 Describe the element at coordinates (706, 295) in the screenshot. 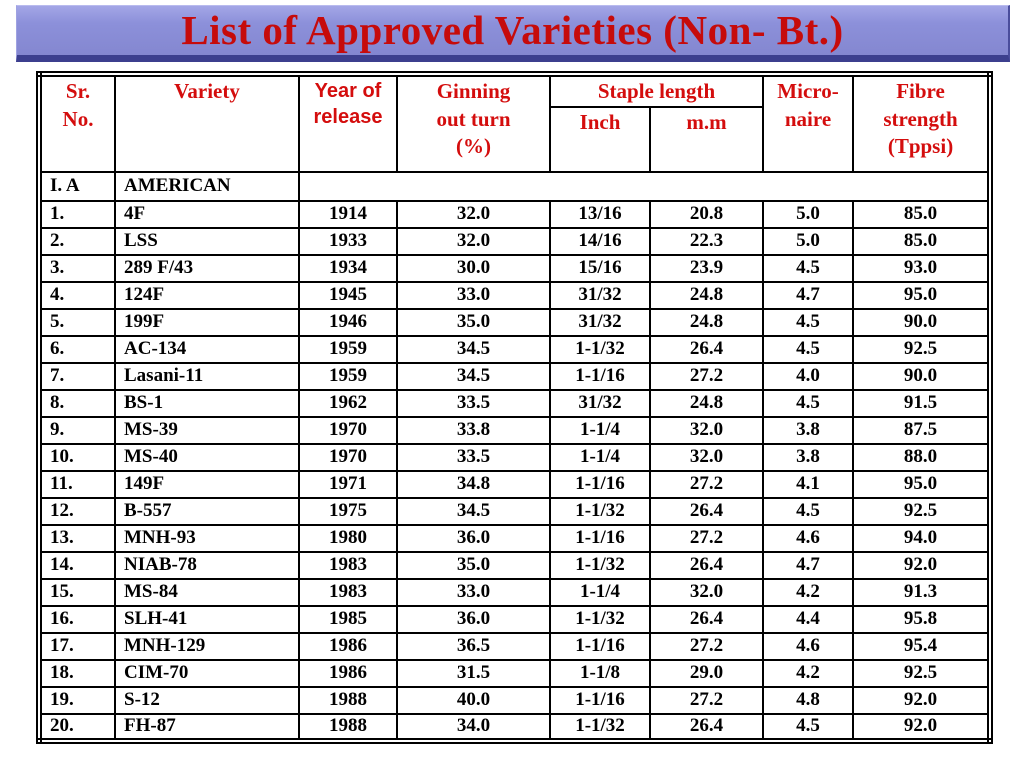

I see `cell-mm: 24.8` at that location.